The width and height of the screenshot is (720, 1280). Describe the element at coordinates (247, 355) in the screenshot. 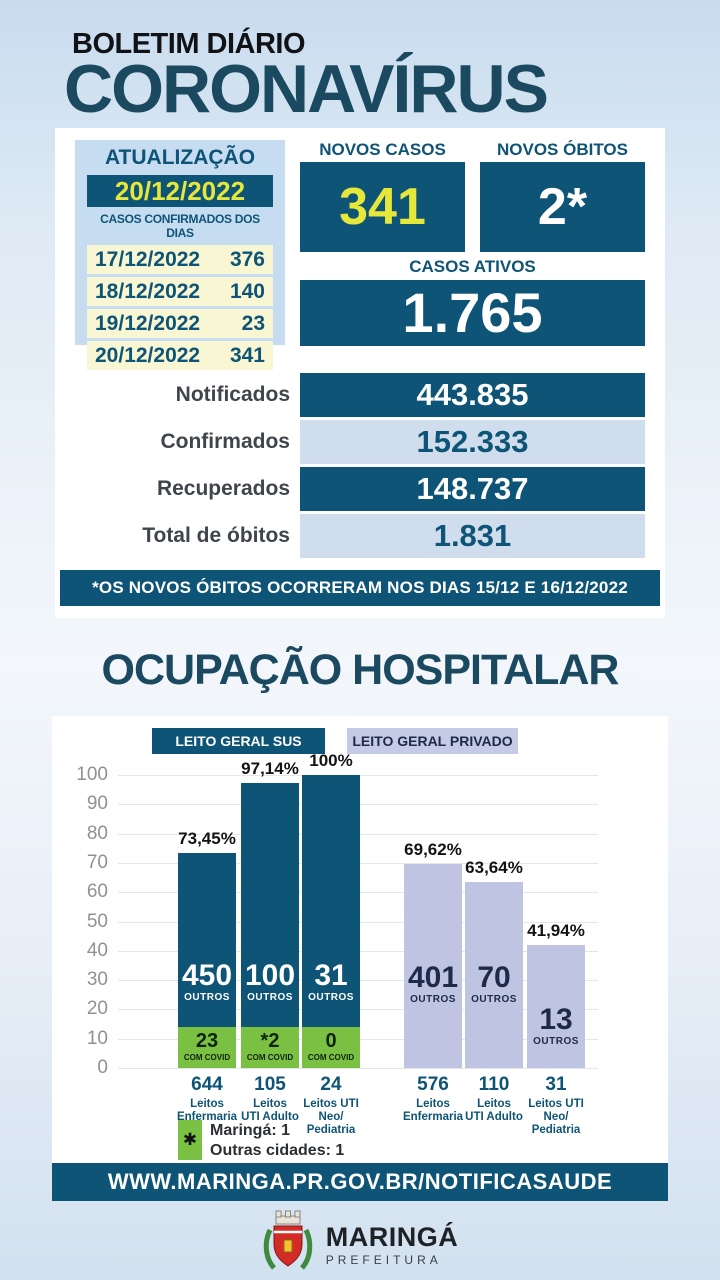

I see `row-value: 341` at that location.